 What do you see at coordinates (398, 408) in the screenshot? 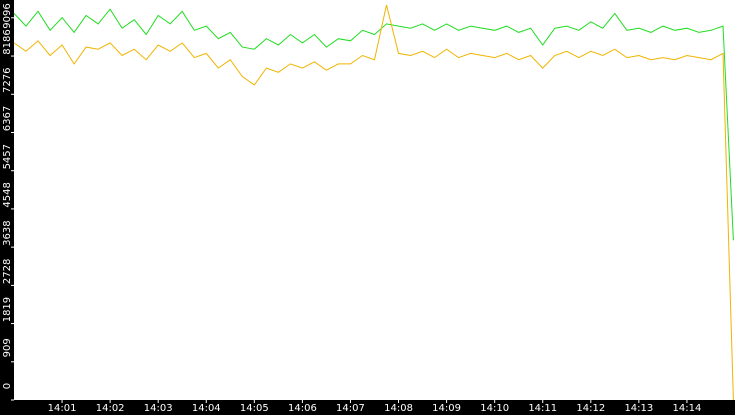
I see `x-tick-label: 14:08` at bounding box center [398, 408].